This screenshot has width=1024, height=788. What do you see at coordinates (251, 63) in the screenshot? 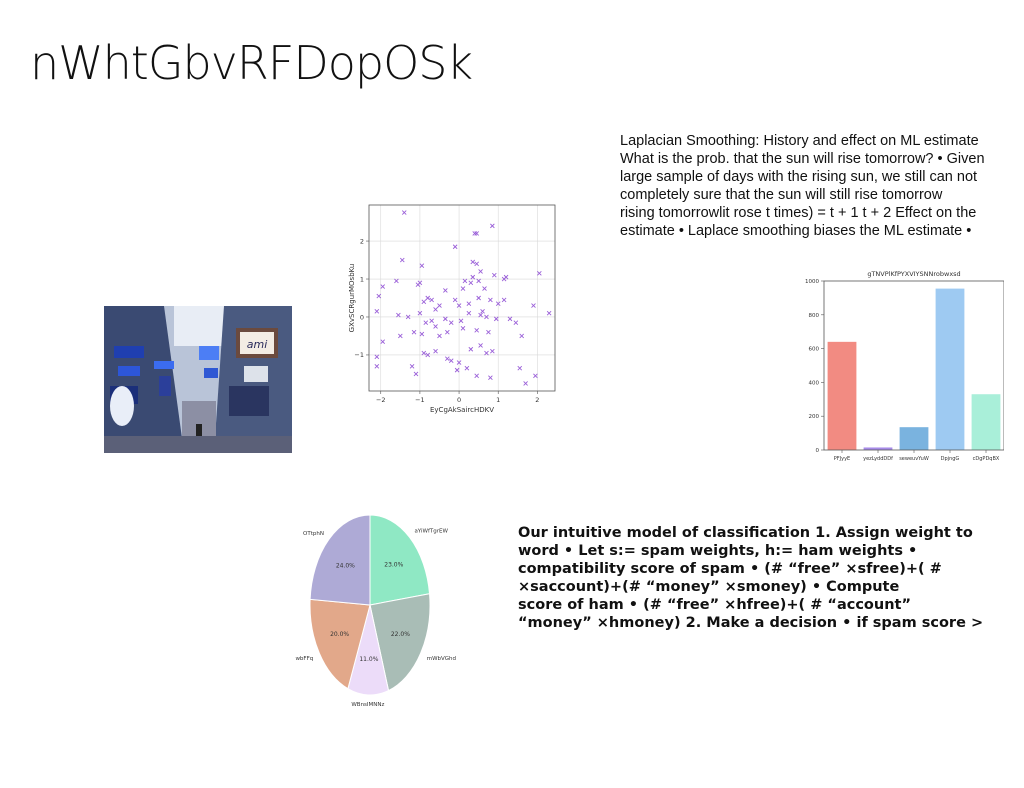
I see `slide-title: nWhtGbvRFDopOSk` at bounding box center [251, 63].